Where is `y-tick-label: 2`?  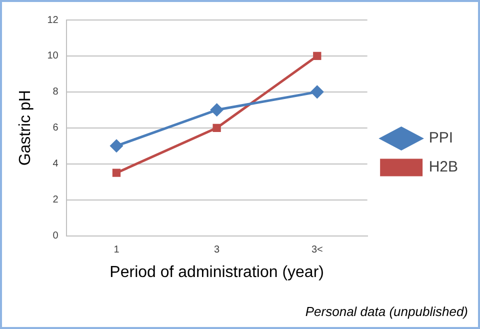 y-tick-label: 2 is located at coordinates (55, 200).